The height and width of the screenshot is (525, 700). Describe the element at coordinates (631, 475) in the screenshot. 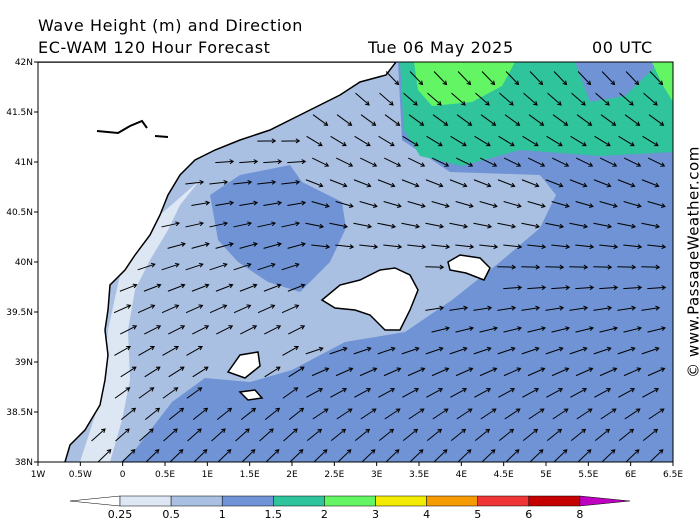

I see `lon-label: 6E` at that location.